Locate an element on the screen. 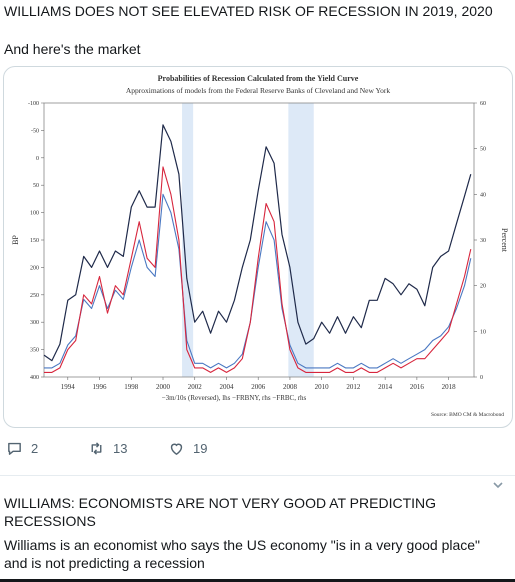 This screenshot has height=582, width=515. y2-tick-label: 40 is located at coordinates (483, 195).